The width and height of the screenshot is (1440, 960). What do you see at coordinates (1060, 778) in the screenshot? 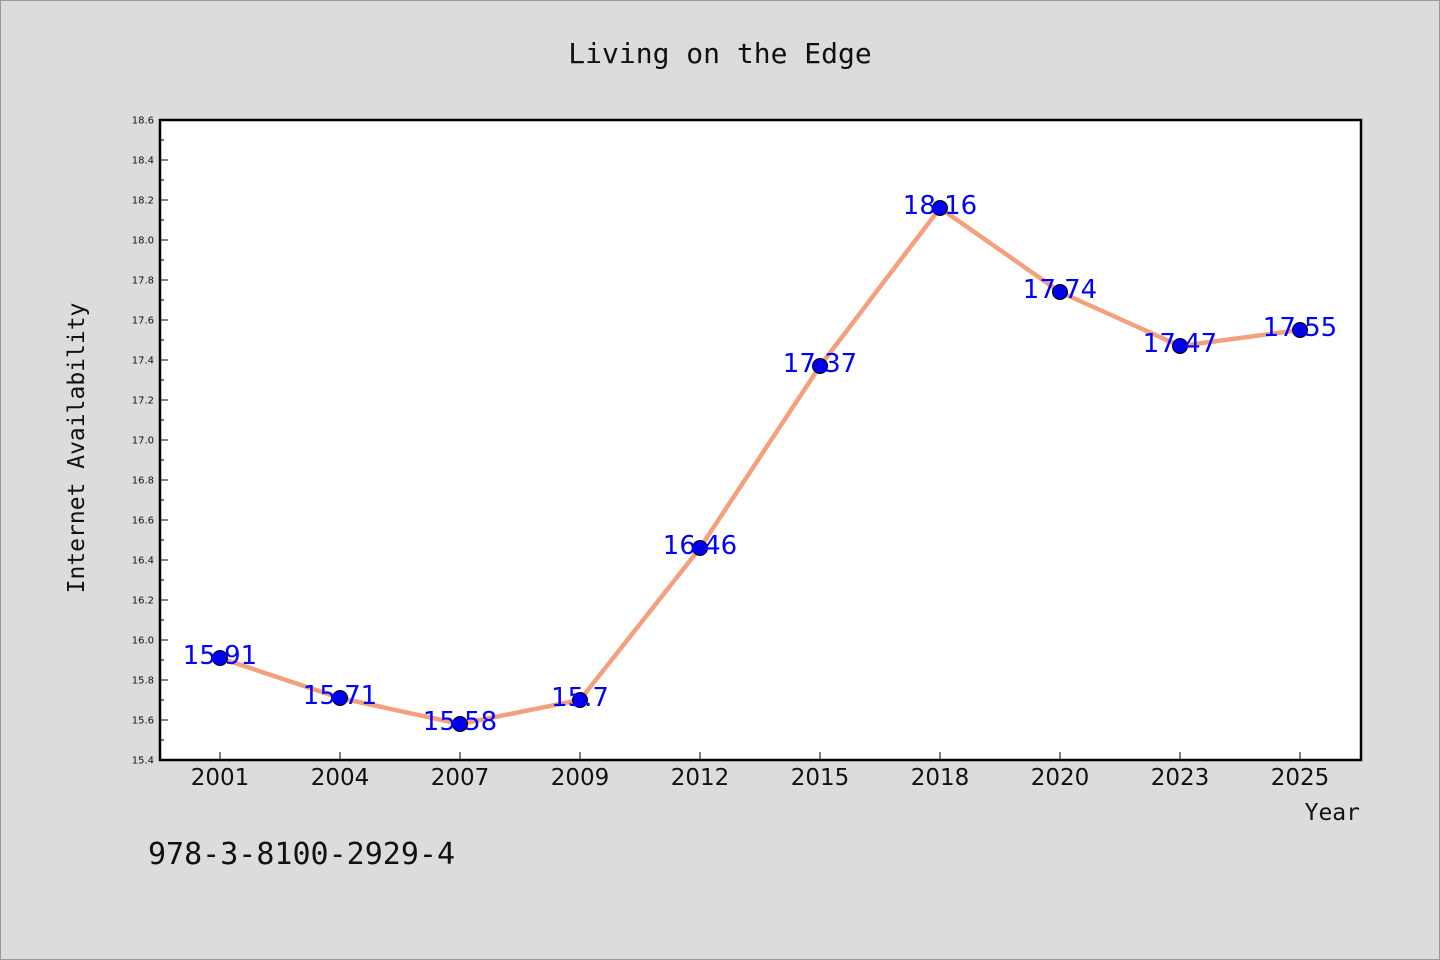
I see `x-tick-label: 2020` at bounding box center [1060, 778].